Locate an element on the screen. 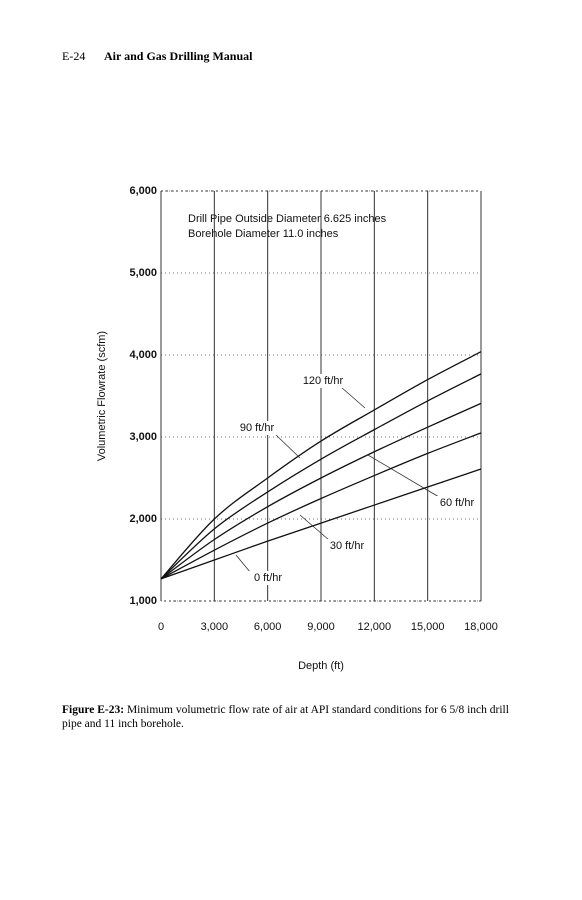 The height and width of the screenshot is (900, 582). caption-label: Figure E-23: is located at coordinates (93, 710).